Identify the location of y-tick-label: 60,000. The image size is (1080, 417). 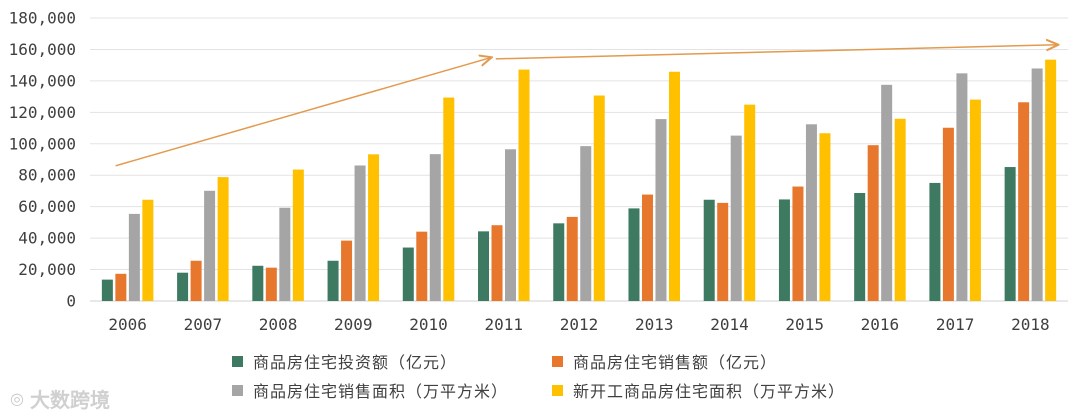
(47, 206).